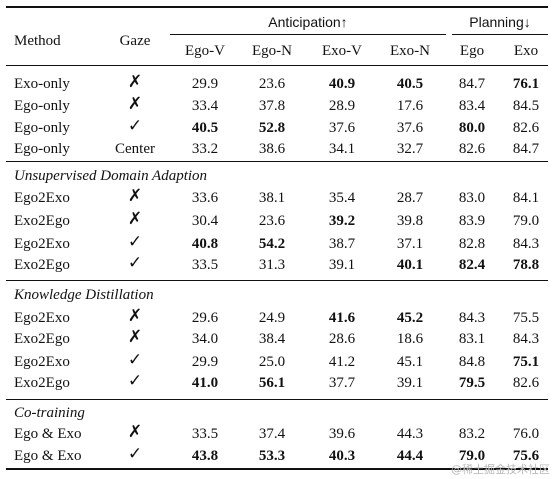 This screenshot has width=556, height=479. Describe the element at coordinates (308, 34) in the screenshot. I see `anticipation-underline` at that location.